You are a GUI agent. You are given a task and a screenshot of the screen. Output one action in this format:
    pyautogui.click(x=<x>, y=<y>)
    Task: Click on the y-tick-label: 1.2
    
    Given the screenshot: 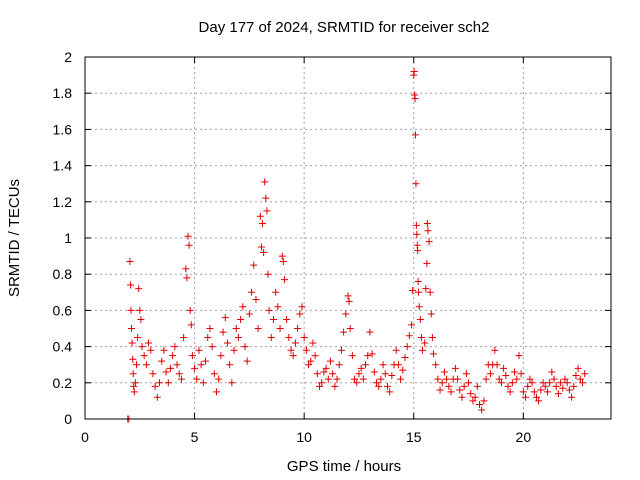 What is the action you would take?
    pyautogui.click(x=63, y=202)
    